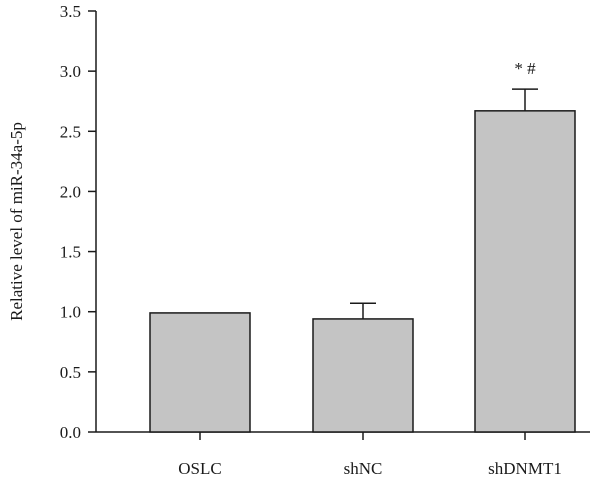 This screenshot has width=600, height=488. Describe the element at coordinates (363, 468) in the screenshot. I see `x-tick-label: shNC` at that location.